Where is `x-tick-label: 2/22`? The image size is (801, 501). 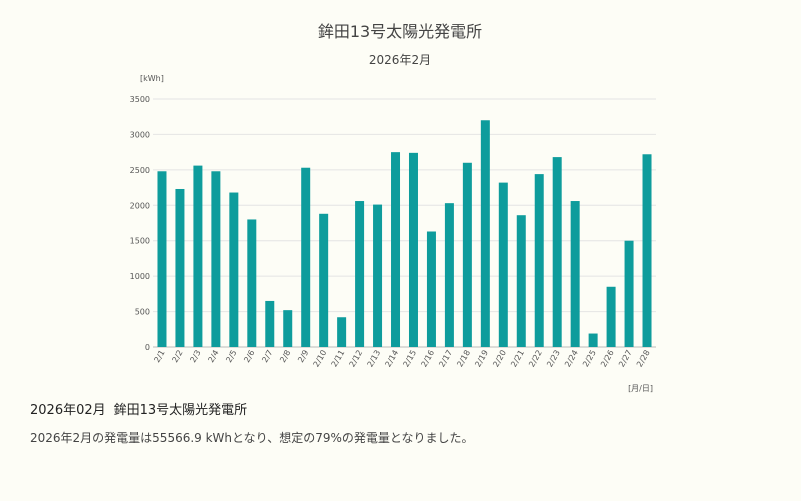
x-tick-label: 2/22 is located at coordinates (535, 359).